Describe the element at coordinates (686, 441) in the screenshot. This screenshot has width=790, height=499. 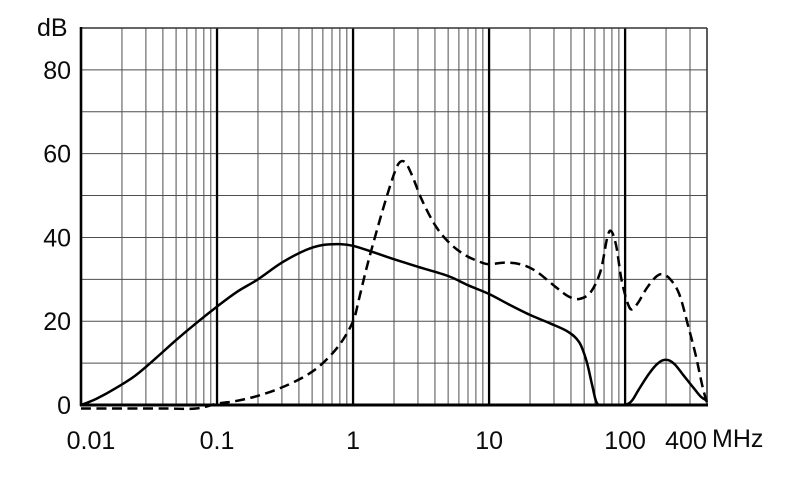
I see `x-tick-label: 400` at that location.